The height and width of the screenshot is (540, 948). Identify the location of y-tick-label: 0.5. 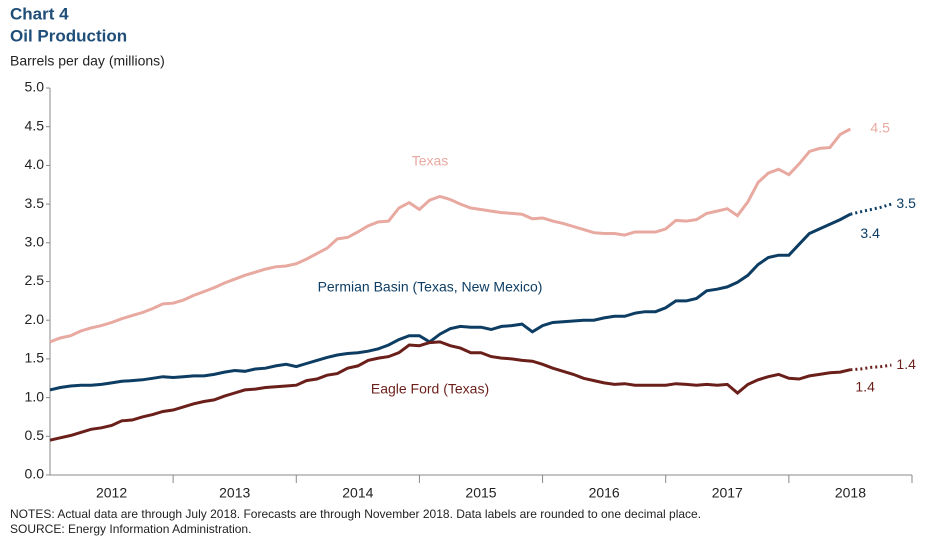
(35, 435).